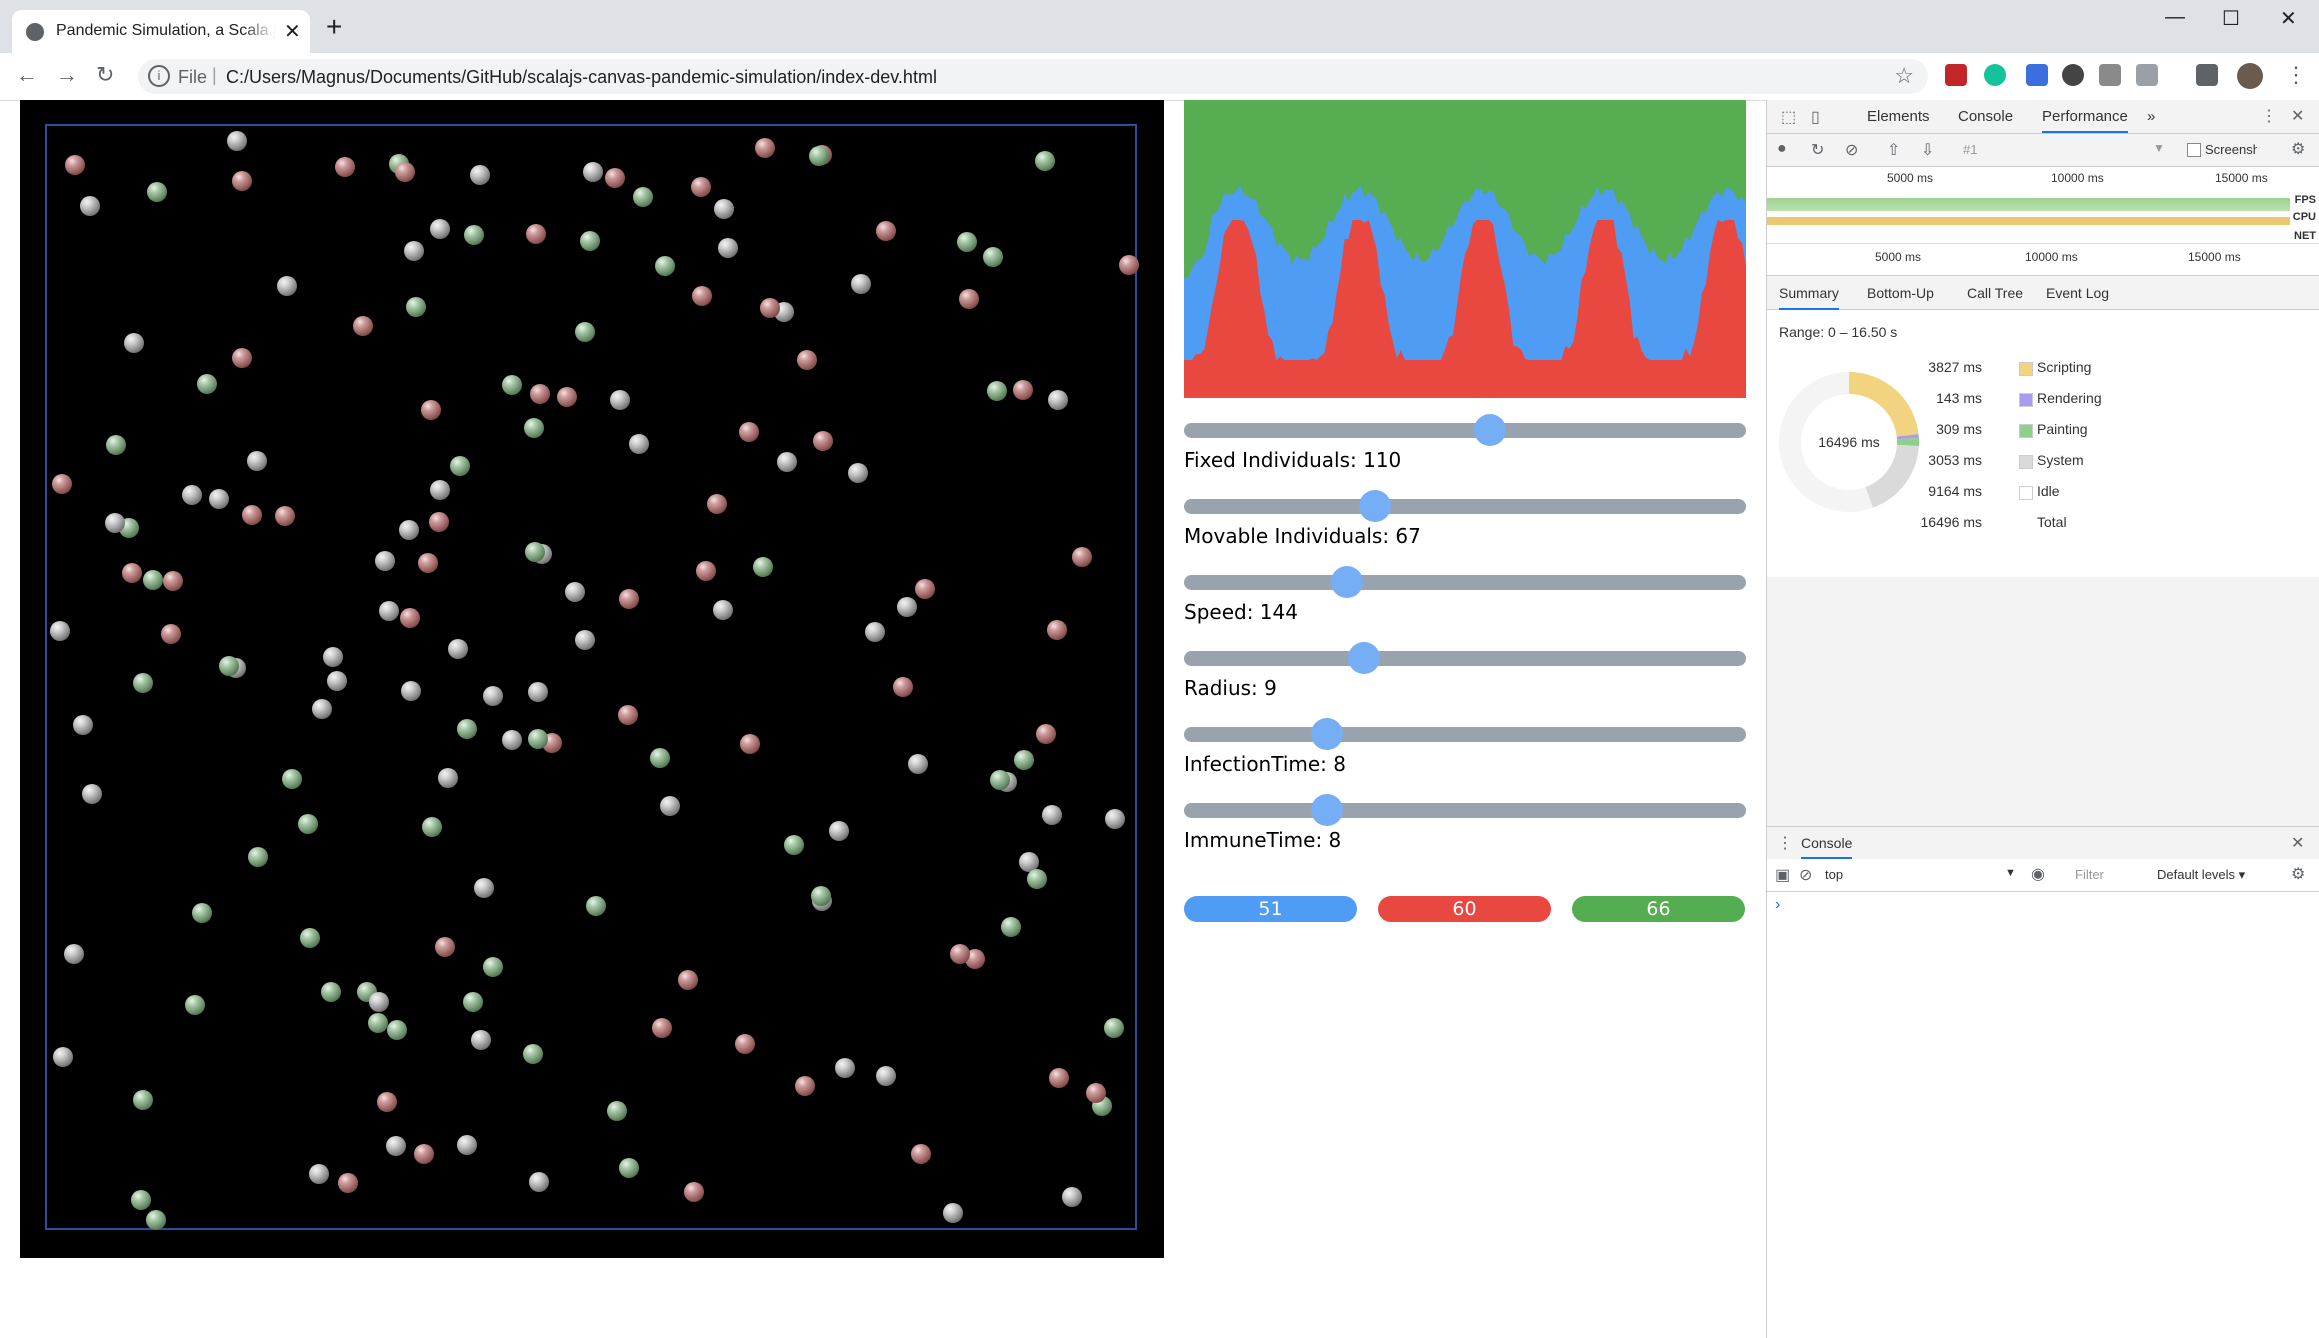 Image resolution: width=2319 pixels, height=1338 pixels. What do you see at coordinates (2298, 874) in the screenshot?
I see `console-settings-gear-icon: ⚙` at bounding box center [2298, 874].